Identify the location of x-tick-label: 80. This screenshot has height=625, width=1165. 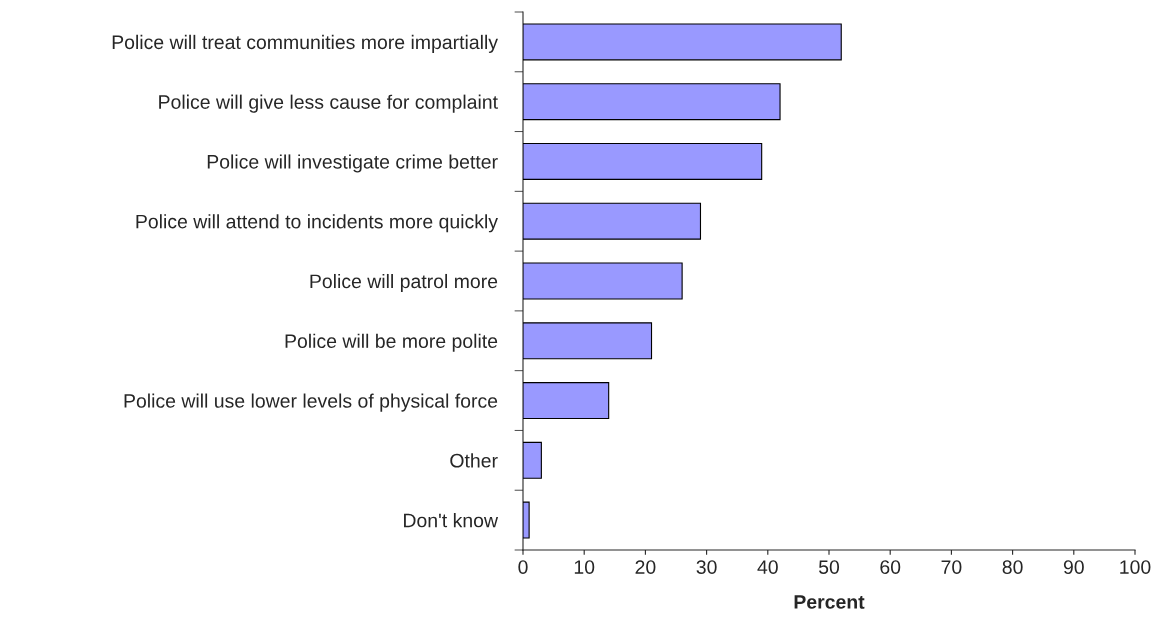
(1012, 567).